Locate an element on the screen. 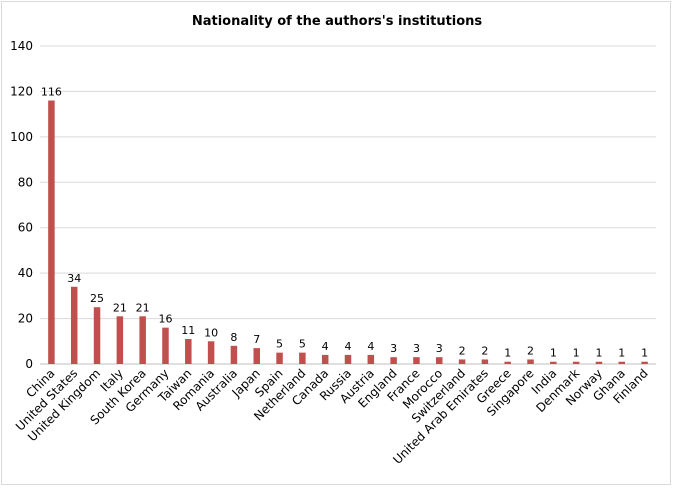 The image size is (674, 488). data-label: 8 is located at coordinates (233, 337).